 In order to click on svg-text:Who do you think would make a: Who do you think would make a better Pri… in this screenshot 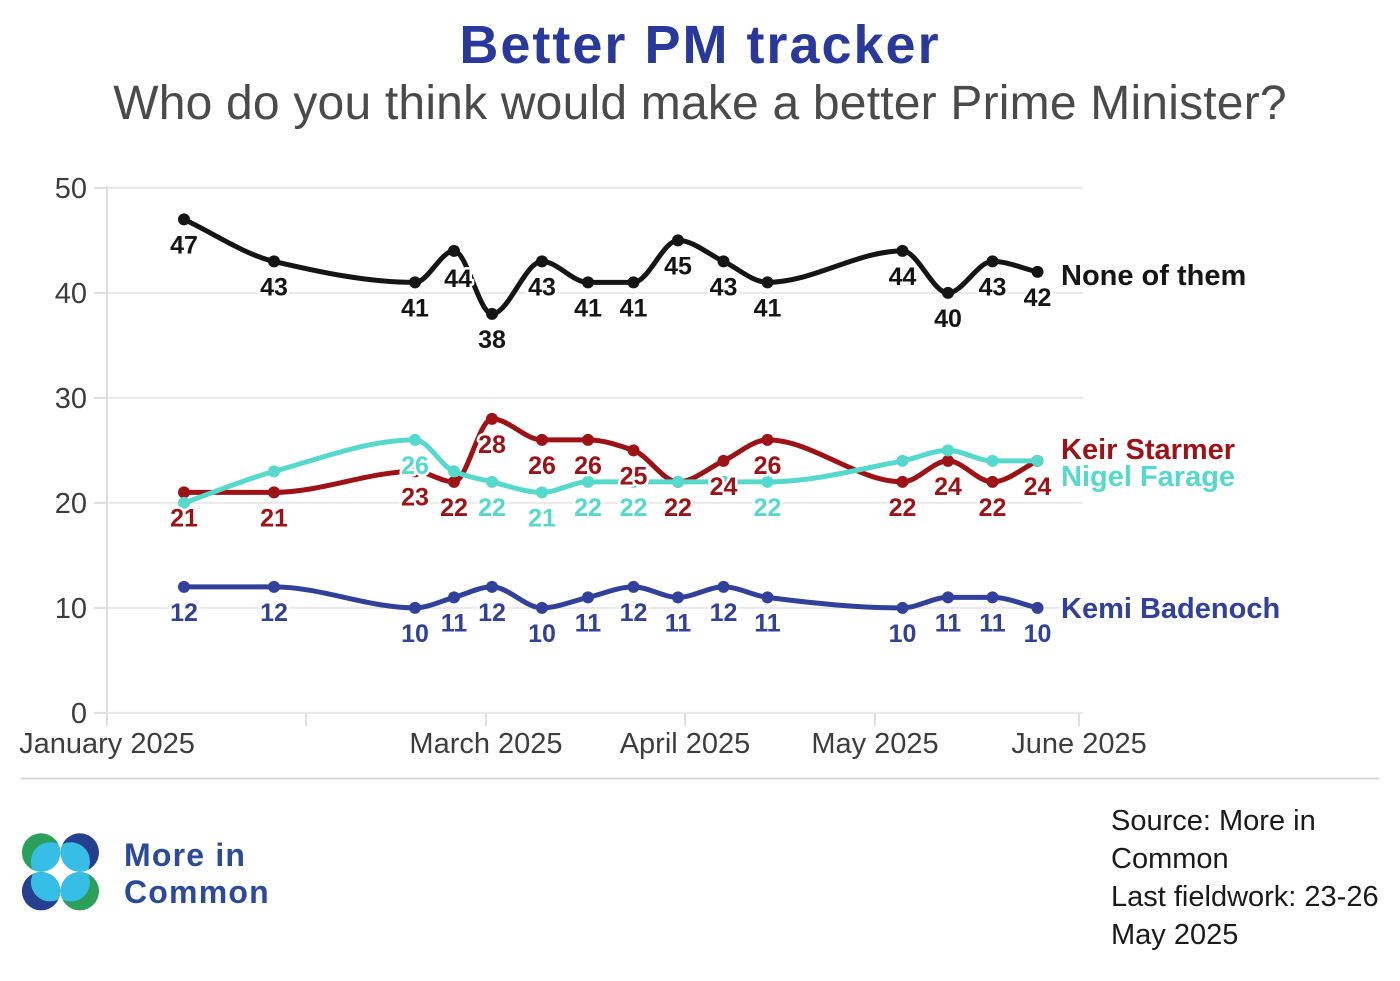, I will do `click(700, 103)`.